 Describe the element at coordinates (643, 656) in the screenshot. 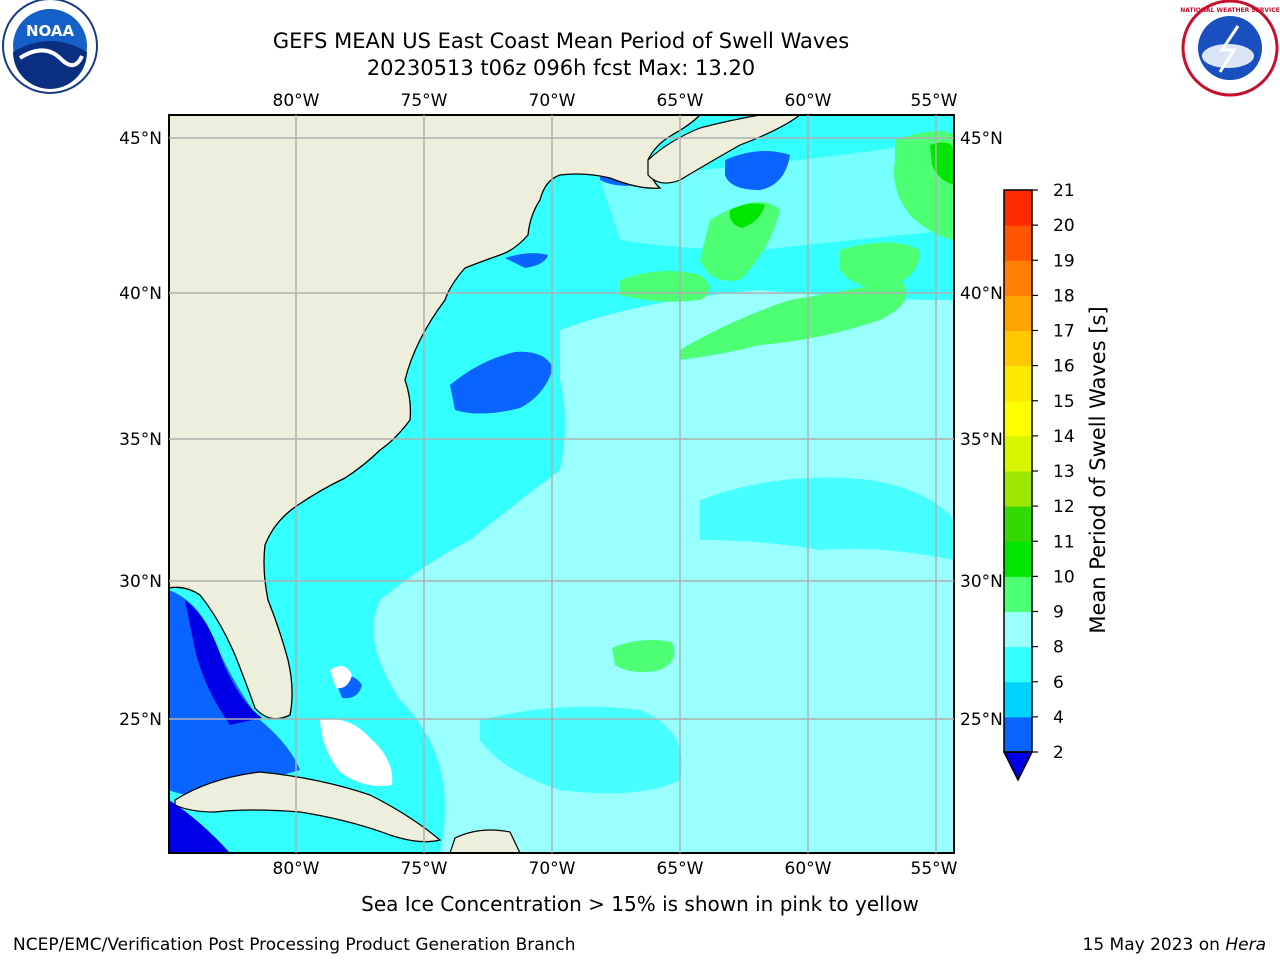

I see `swell-region-9-10s-f` at that location.